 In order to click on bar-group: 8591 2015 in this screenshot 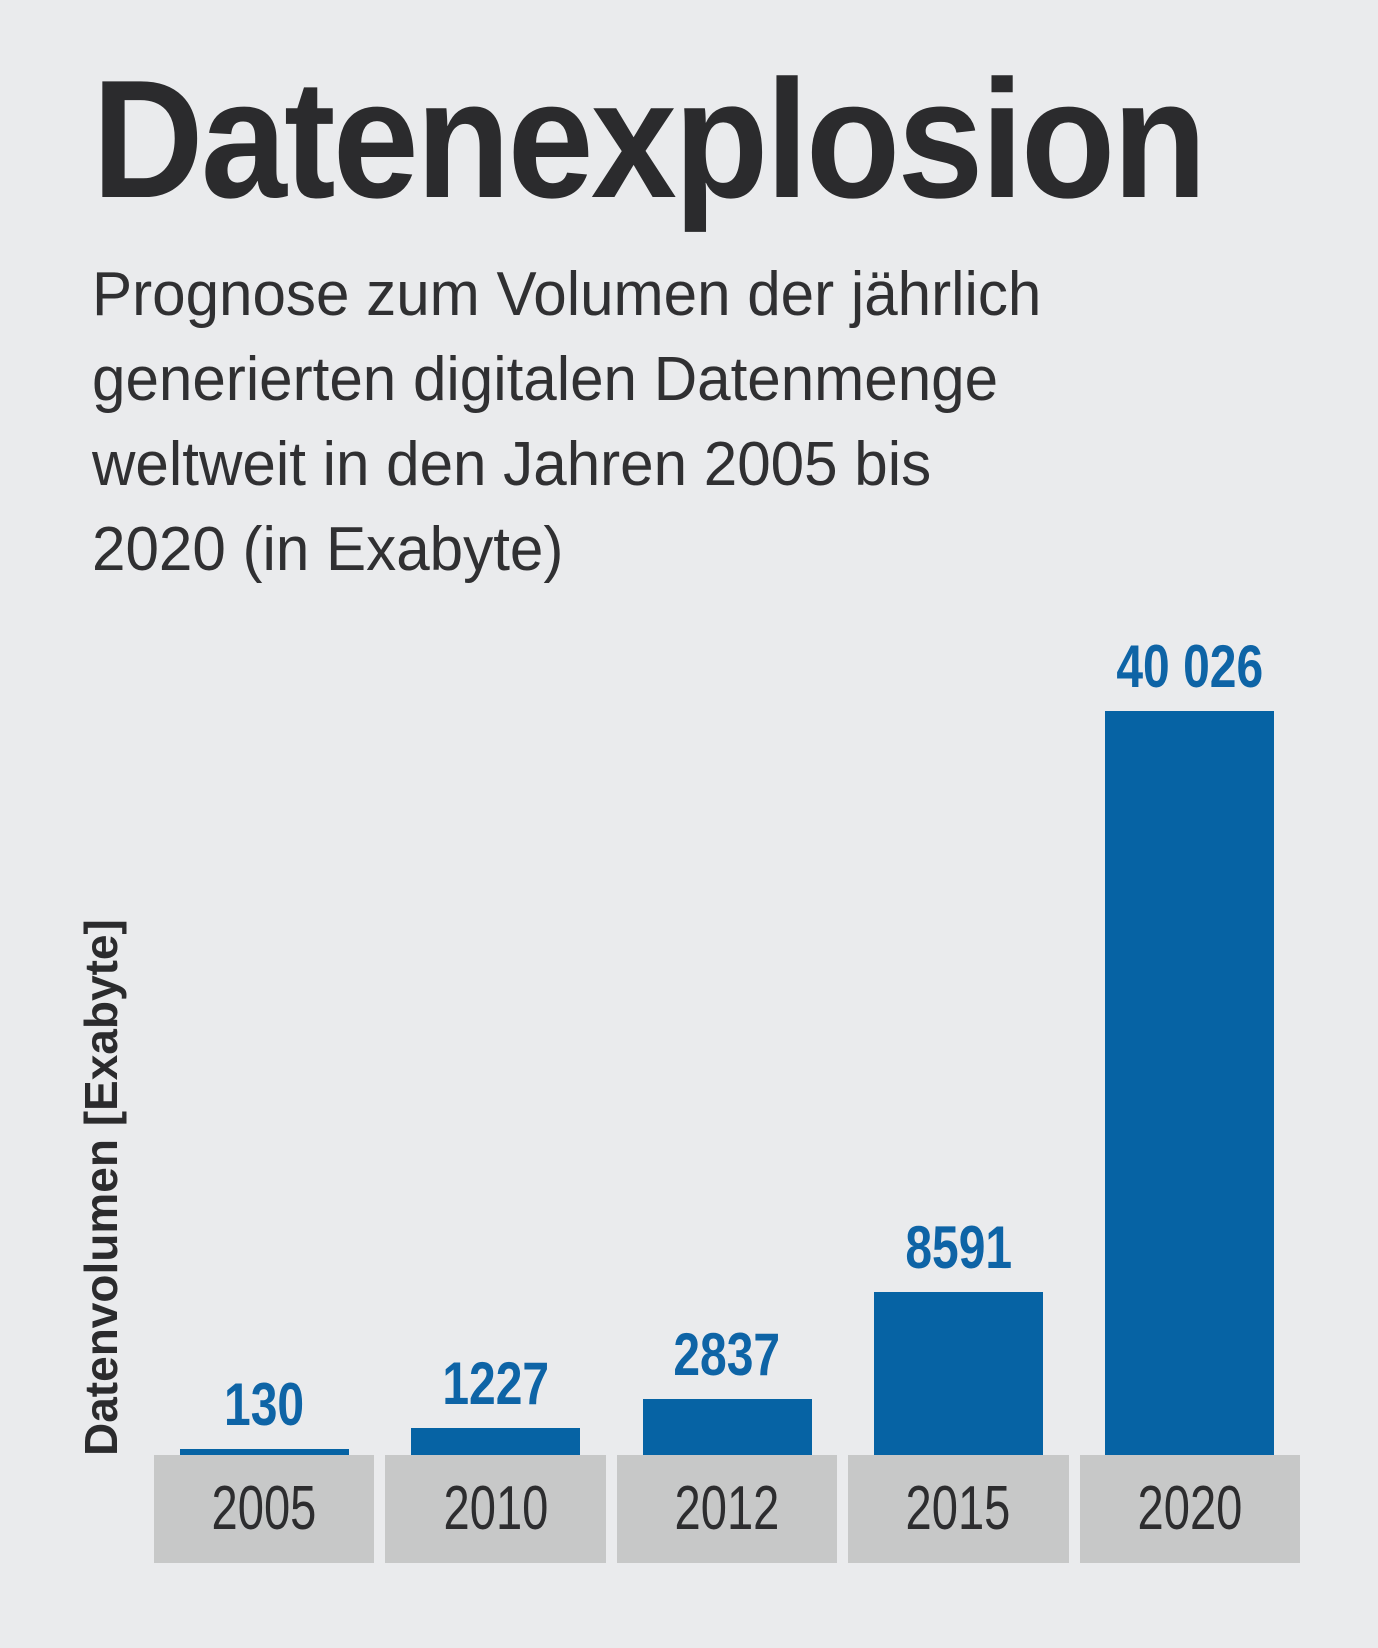, I will do `click(958, 1388)`.